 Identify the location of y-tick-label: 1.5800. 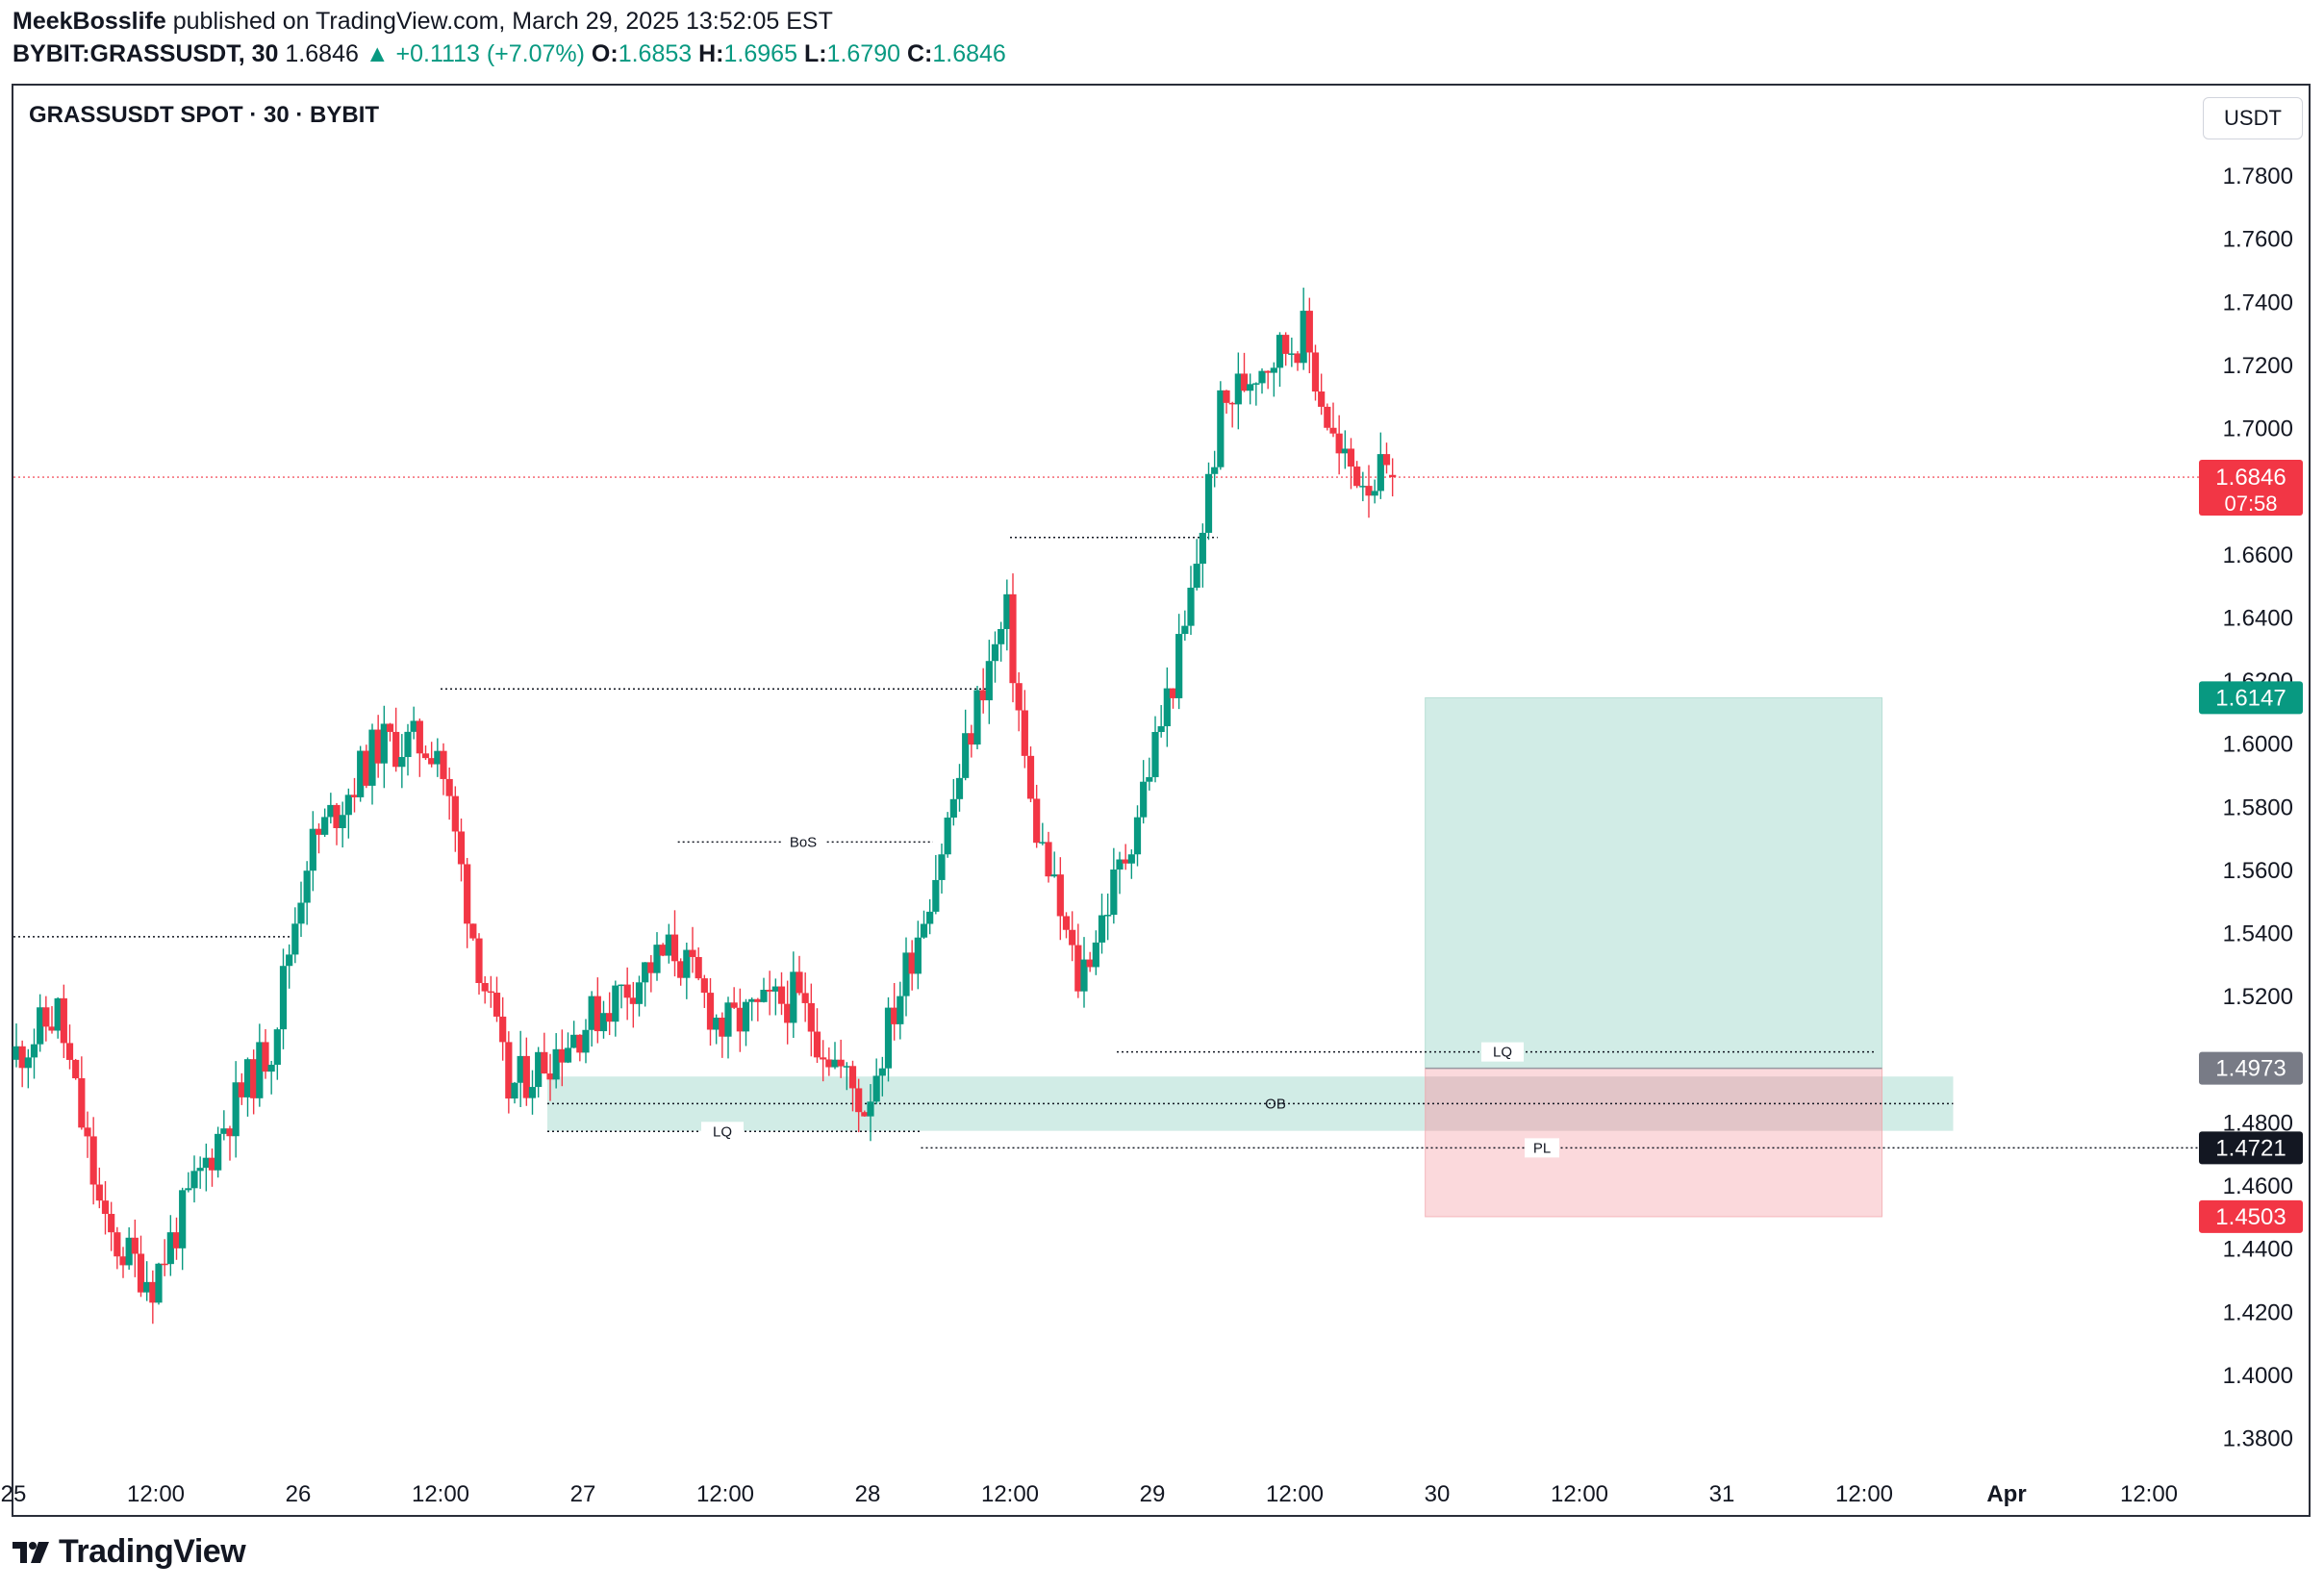
(2258, 807).